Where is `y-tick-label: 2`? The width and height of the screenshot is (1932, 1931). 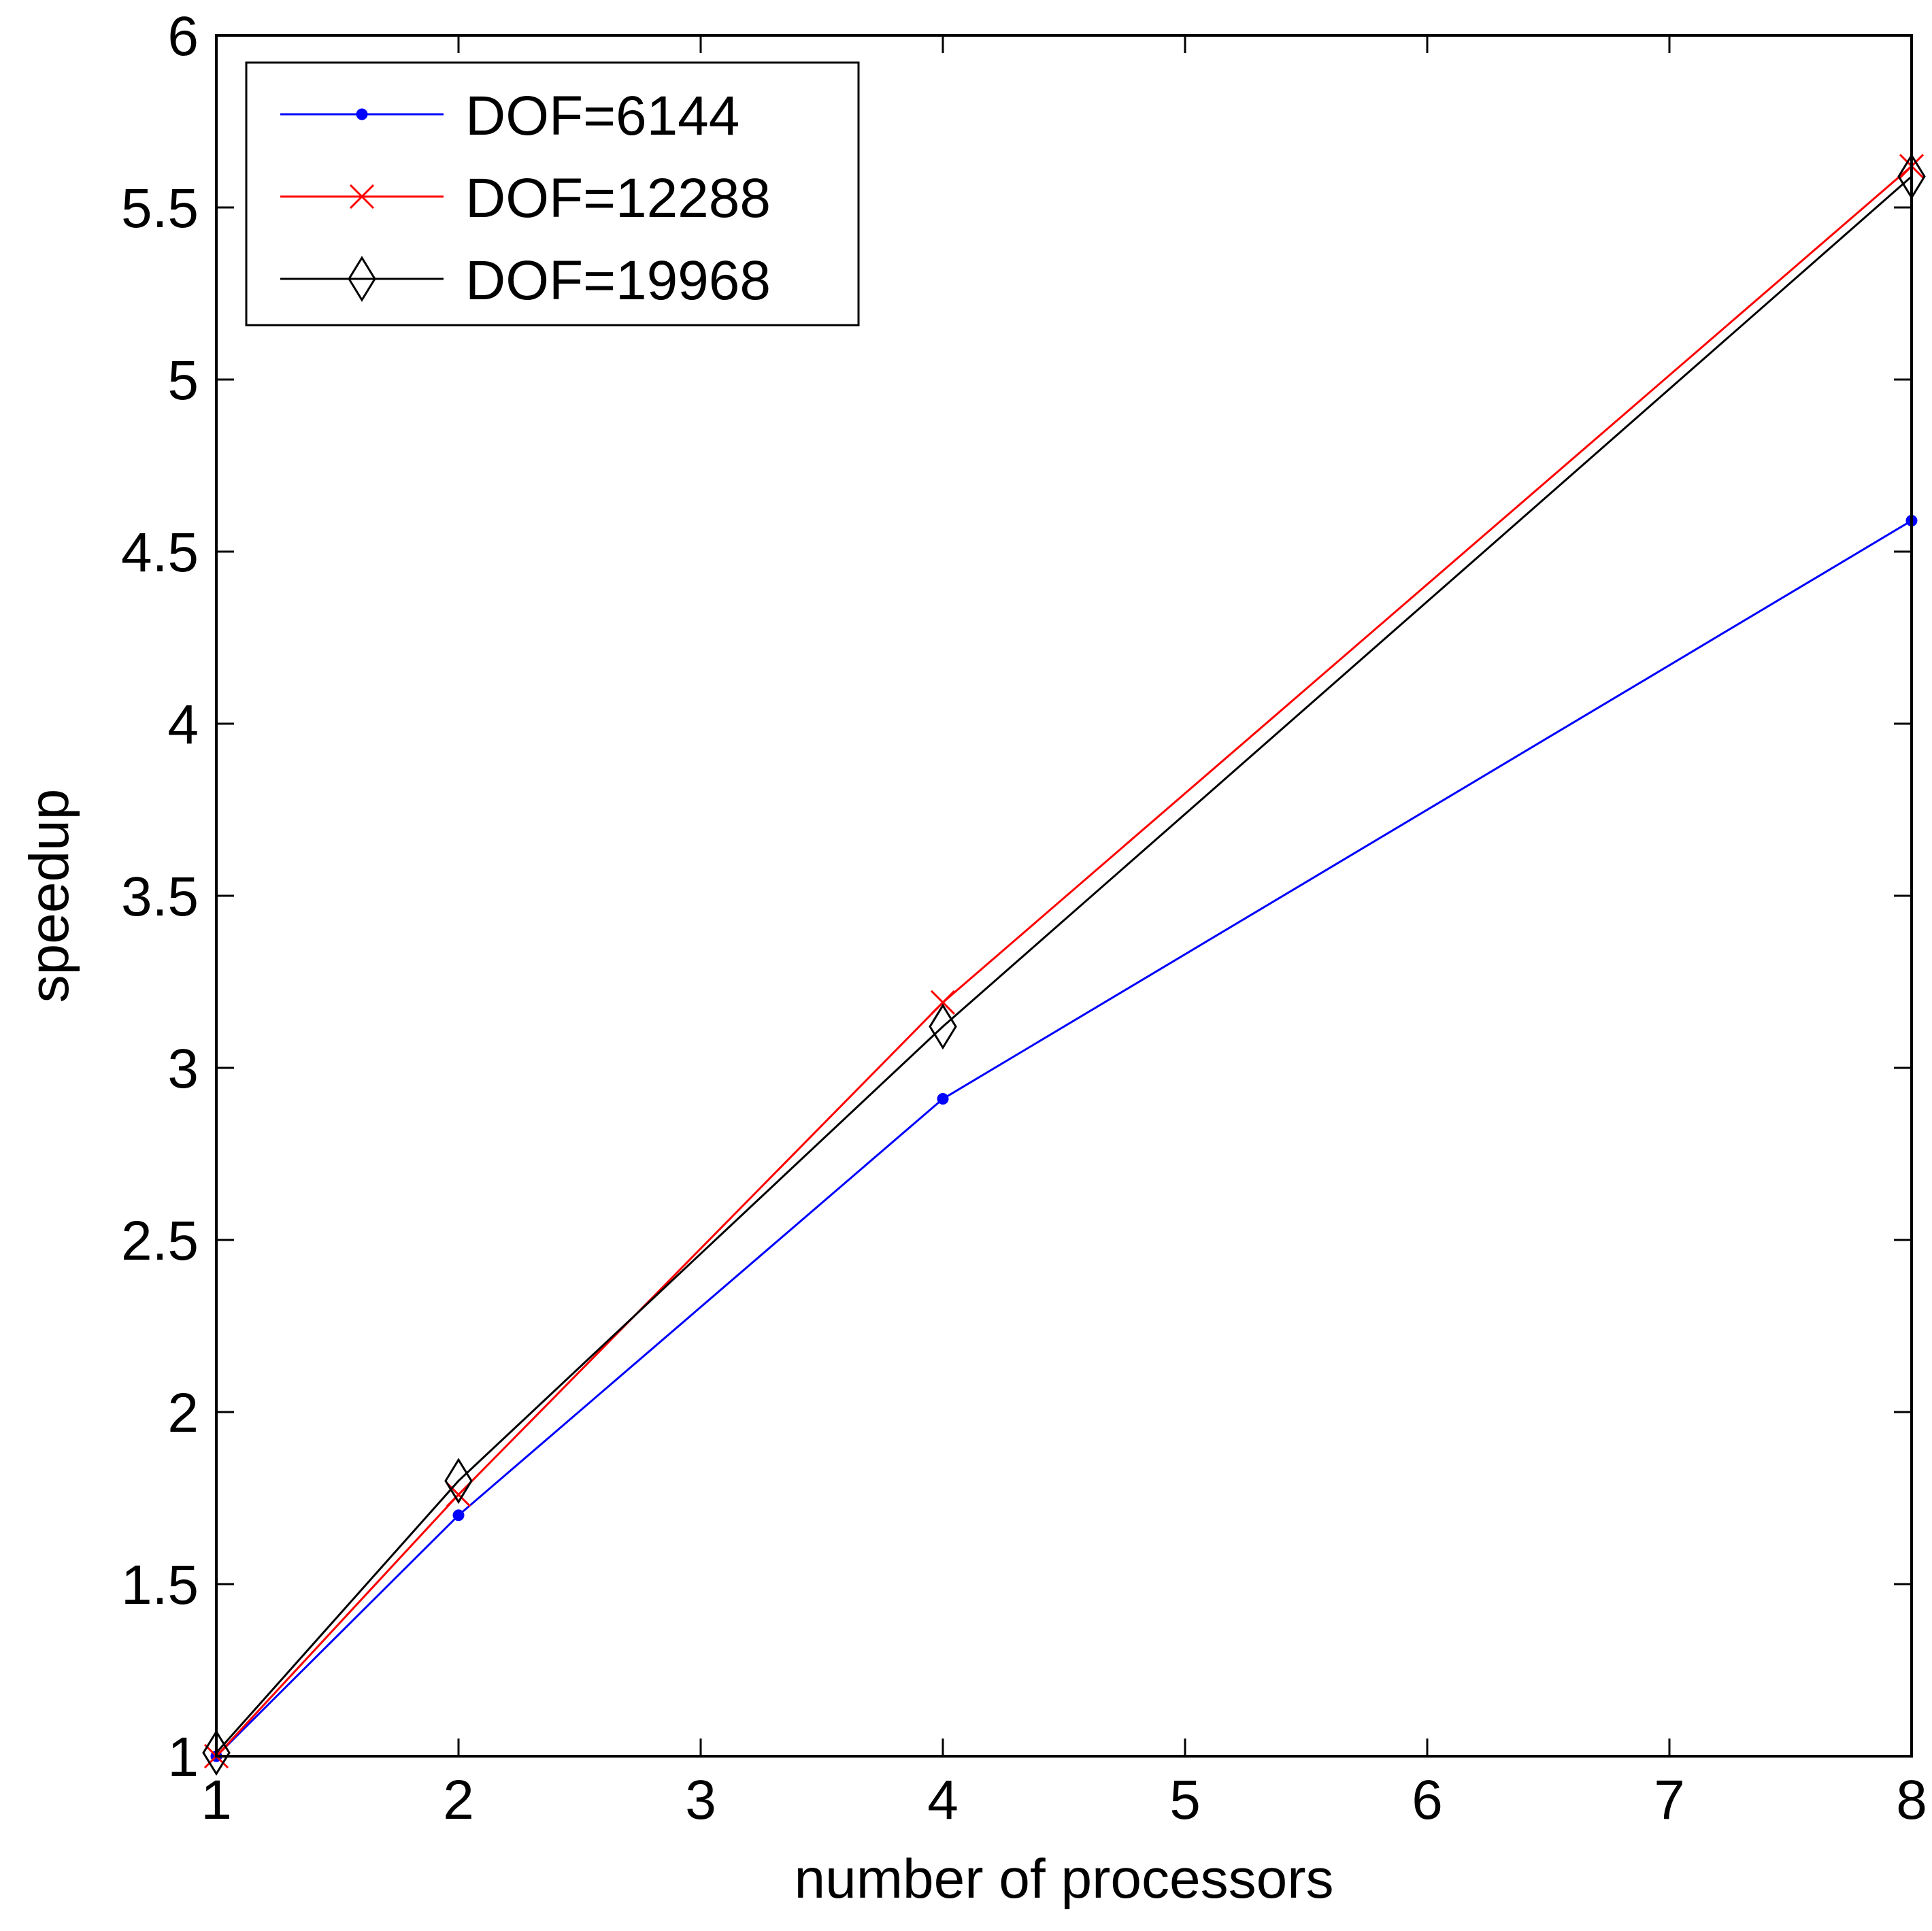
y-tick-label: 2 is located at coordinates (183, 1413).